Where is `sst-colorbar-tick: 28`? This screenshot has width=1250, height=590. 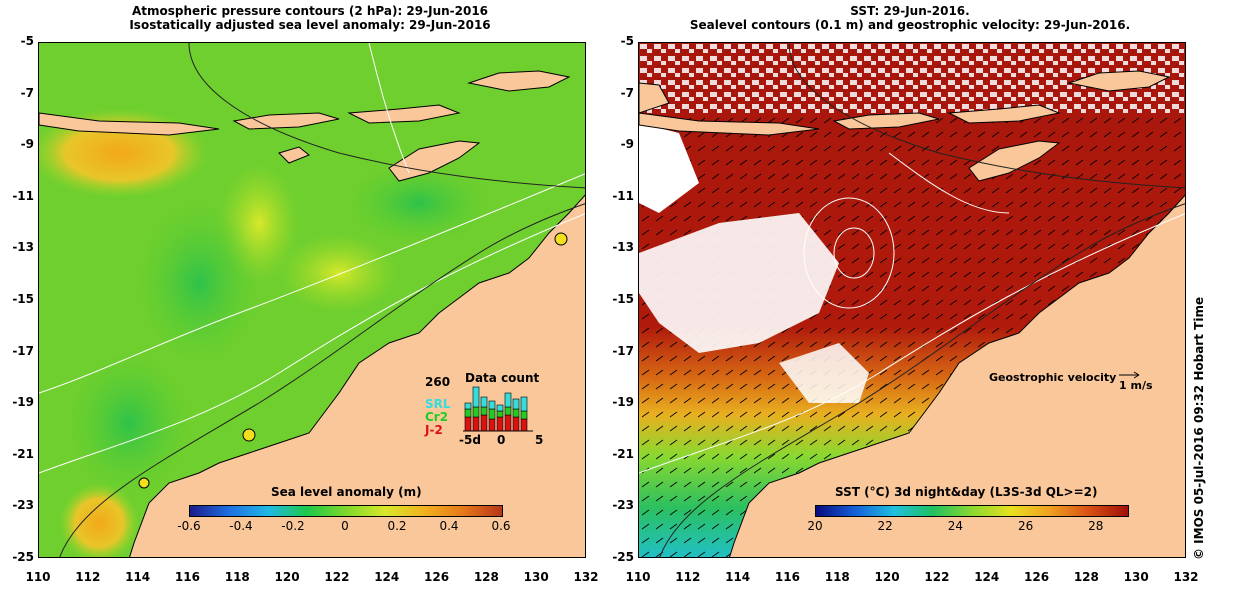
sst-colorbar-tick: 28 is located at coordinates (1096, 526).